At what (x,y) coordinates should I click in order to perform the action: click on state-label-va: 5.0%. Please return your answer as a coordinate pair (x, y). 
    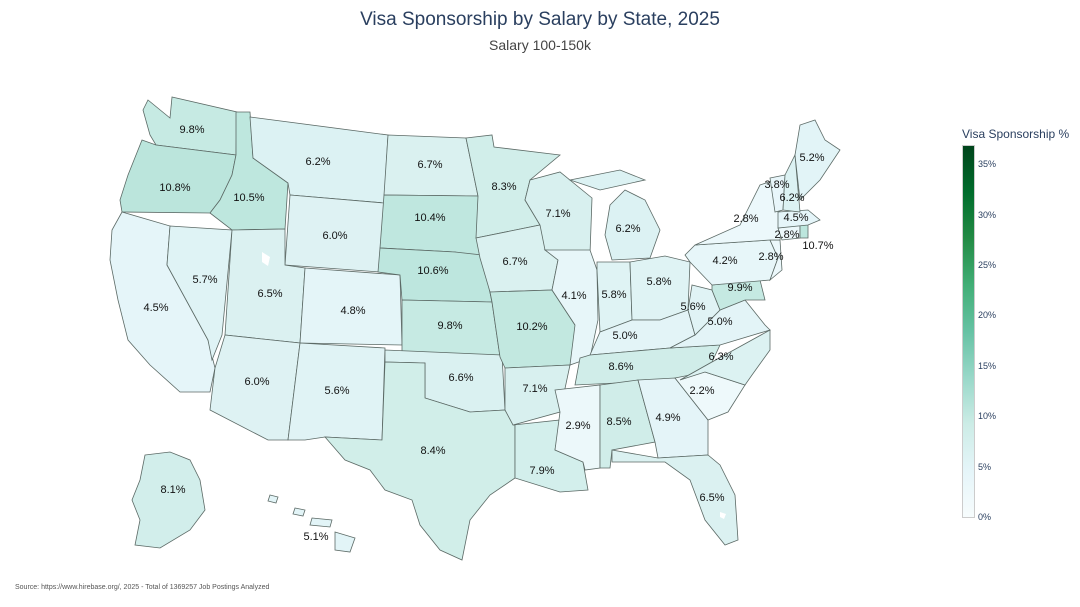
    Looking at the image, I should click on (719, 322).